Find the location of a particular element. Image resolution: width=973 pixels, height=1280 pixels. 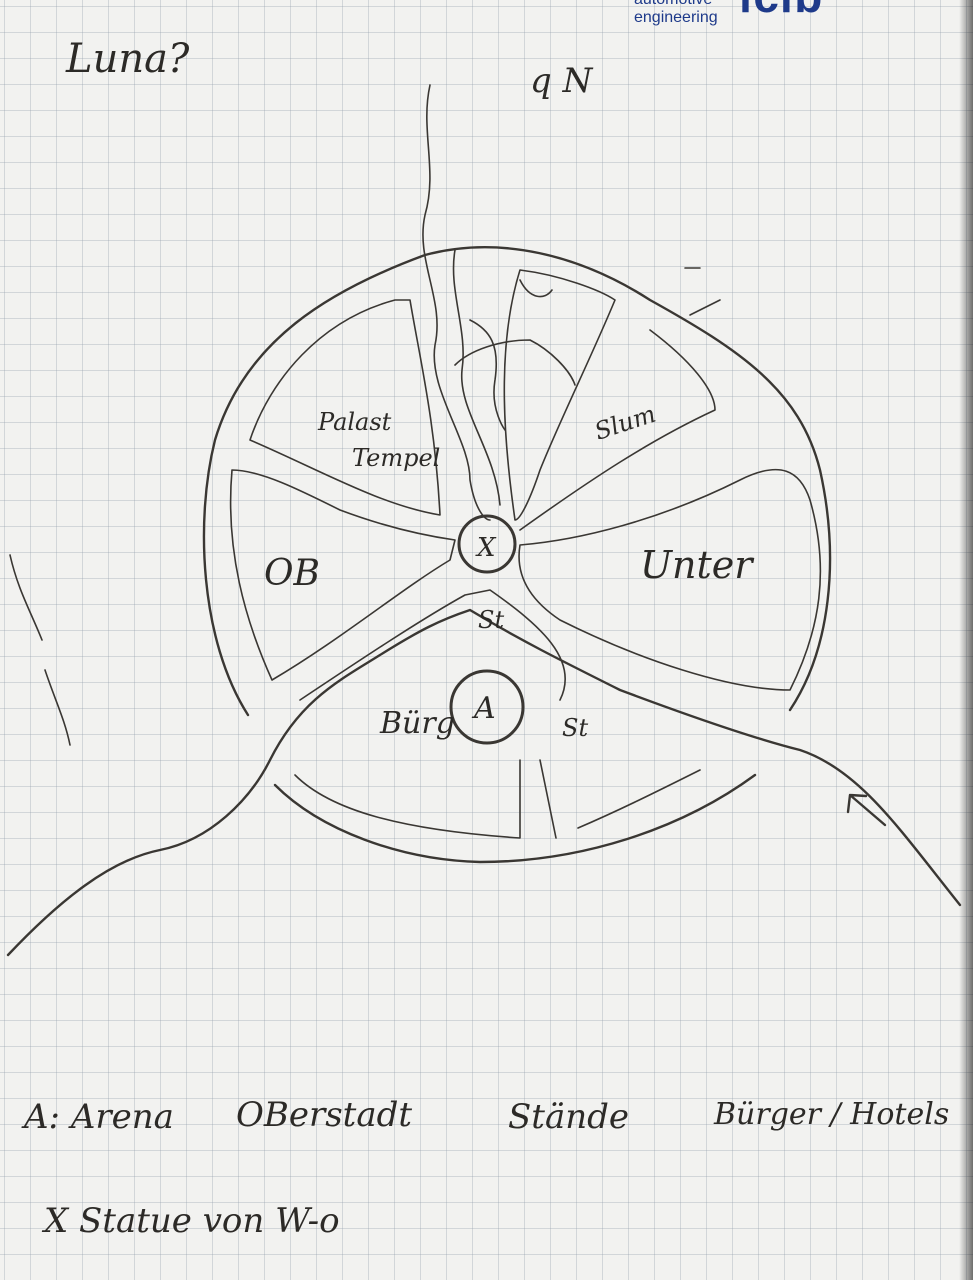

sector-buerger-border is located at coordinates (432, 645).